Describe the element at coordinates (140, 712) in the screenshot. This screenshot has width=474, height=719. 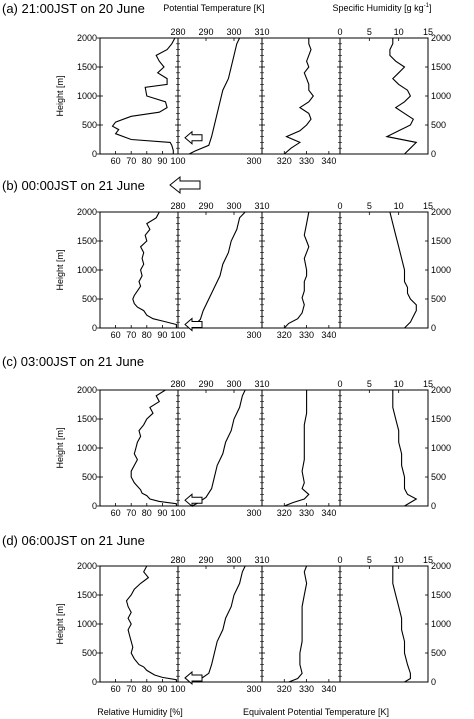
I see `relative-humidity-axis-title: Relative Humidity [%]` at that location.